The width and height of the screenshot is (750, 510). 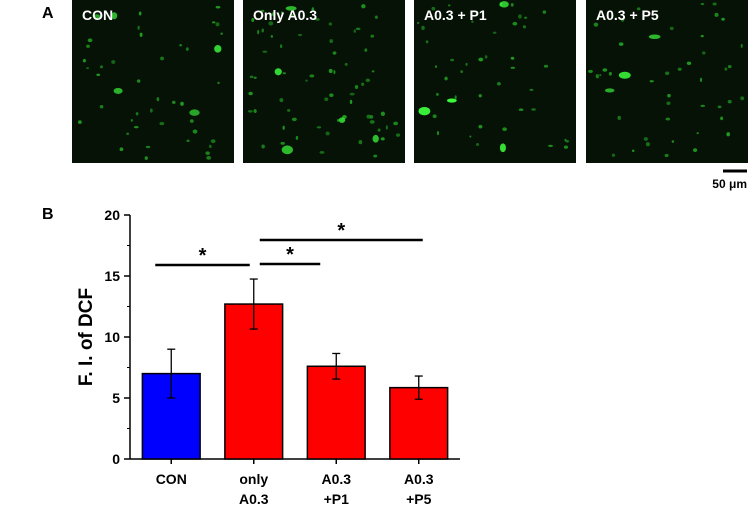 I want to click on bar, so click(x=336, y=412).